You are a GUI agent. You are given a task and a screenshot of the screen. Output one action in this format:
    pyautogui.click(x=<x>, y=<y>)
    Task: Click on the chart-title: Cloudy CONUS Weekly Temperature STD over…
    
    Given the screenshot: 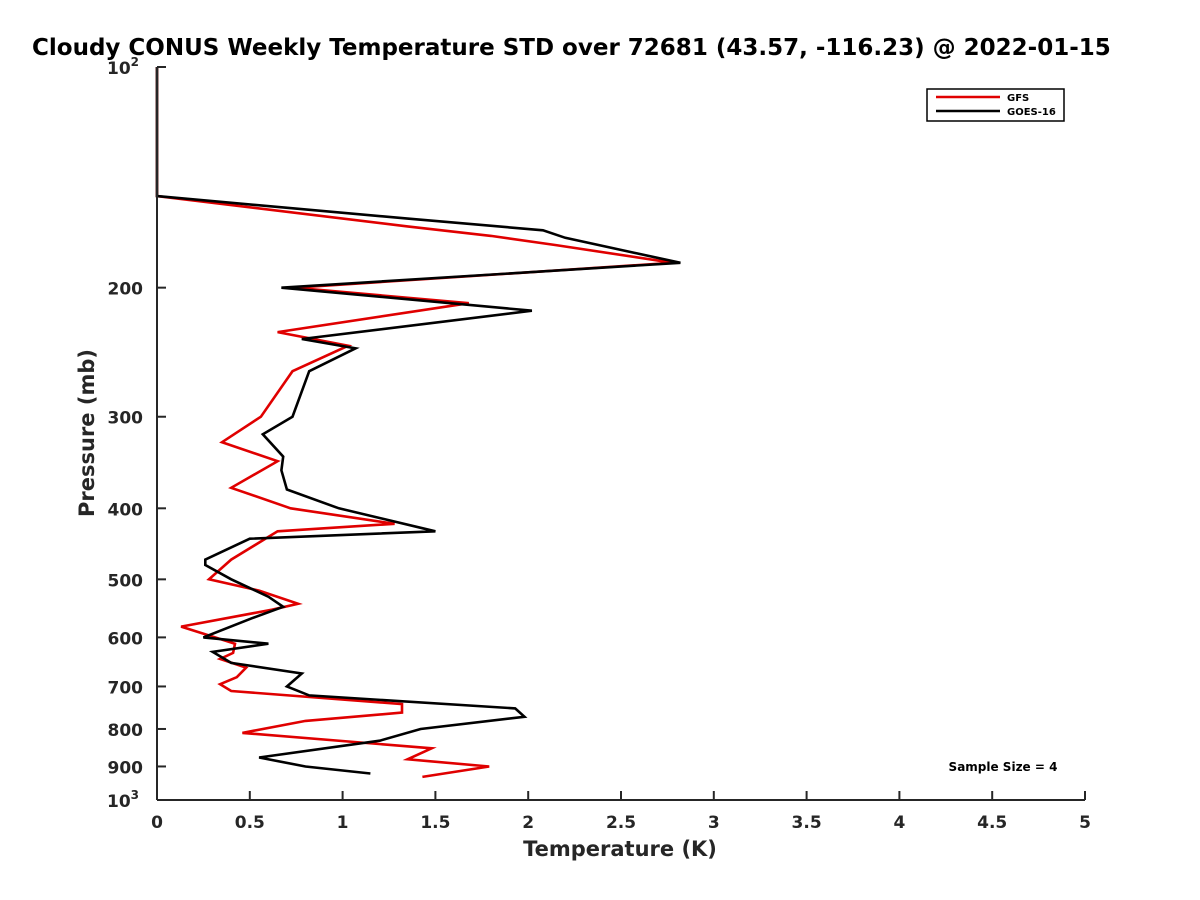 What is the action you would take?
    pyautogui.click(x=571, y=48)
    